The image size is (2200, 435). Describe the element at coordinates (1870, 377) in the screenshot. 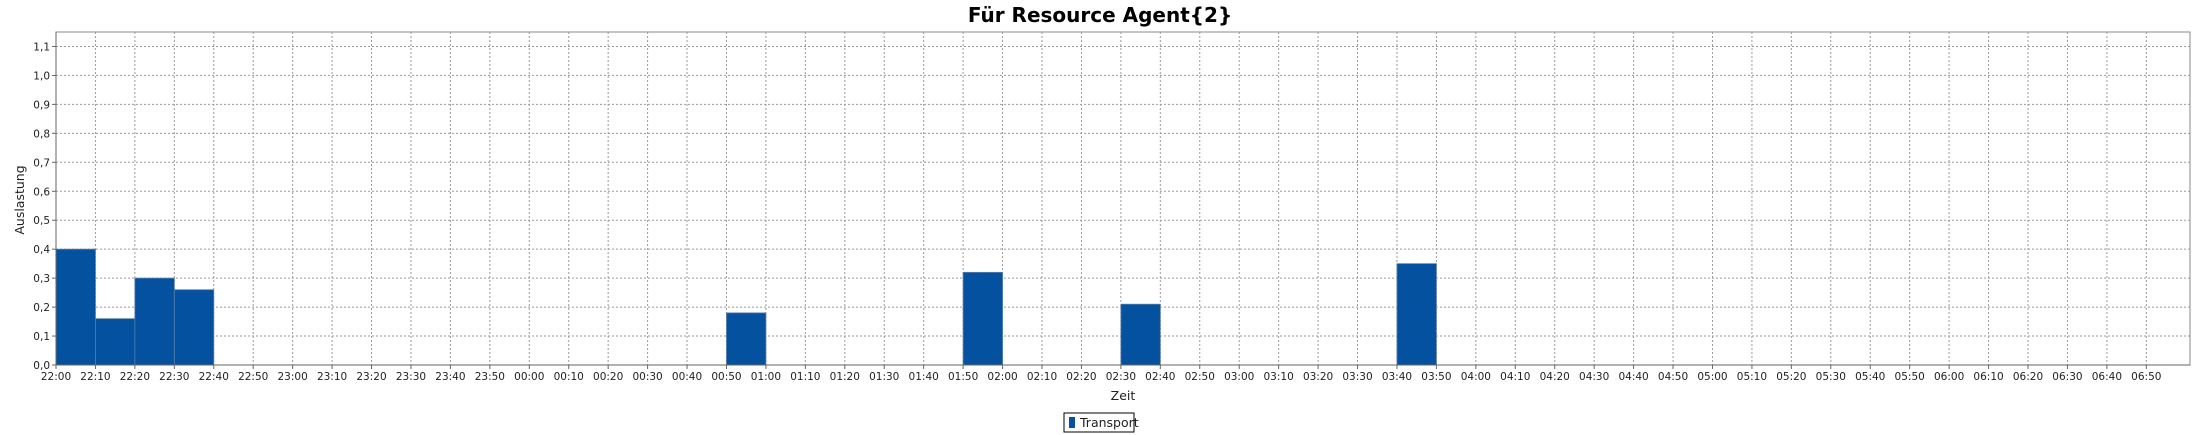

I see `x-tick-label: 05:40` at that location.